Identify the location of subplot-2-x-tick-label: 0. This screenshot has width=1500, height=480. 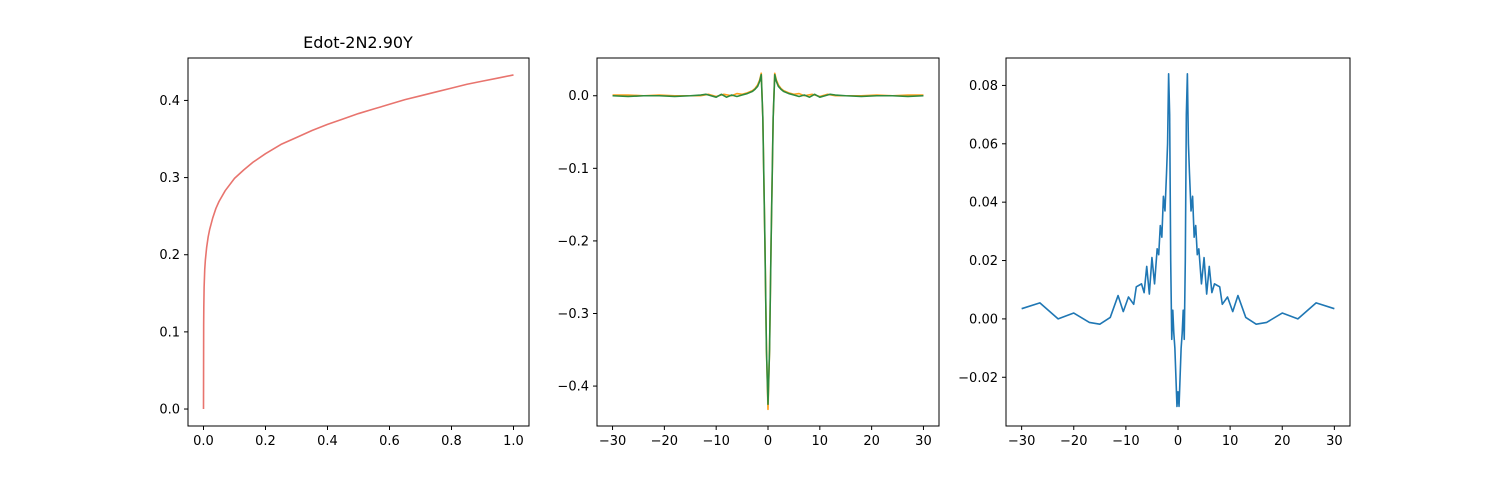
(768, 441).